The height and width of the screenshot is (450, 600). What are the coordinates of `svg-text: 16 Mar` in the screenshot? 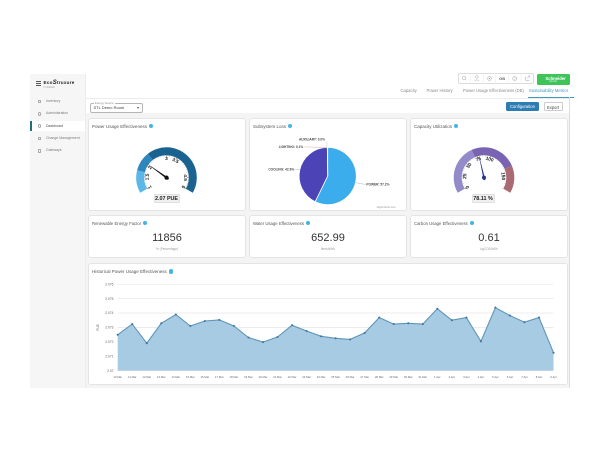 It's located at (205, 377).